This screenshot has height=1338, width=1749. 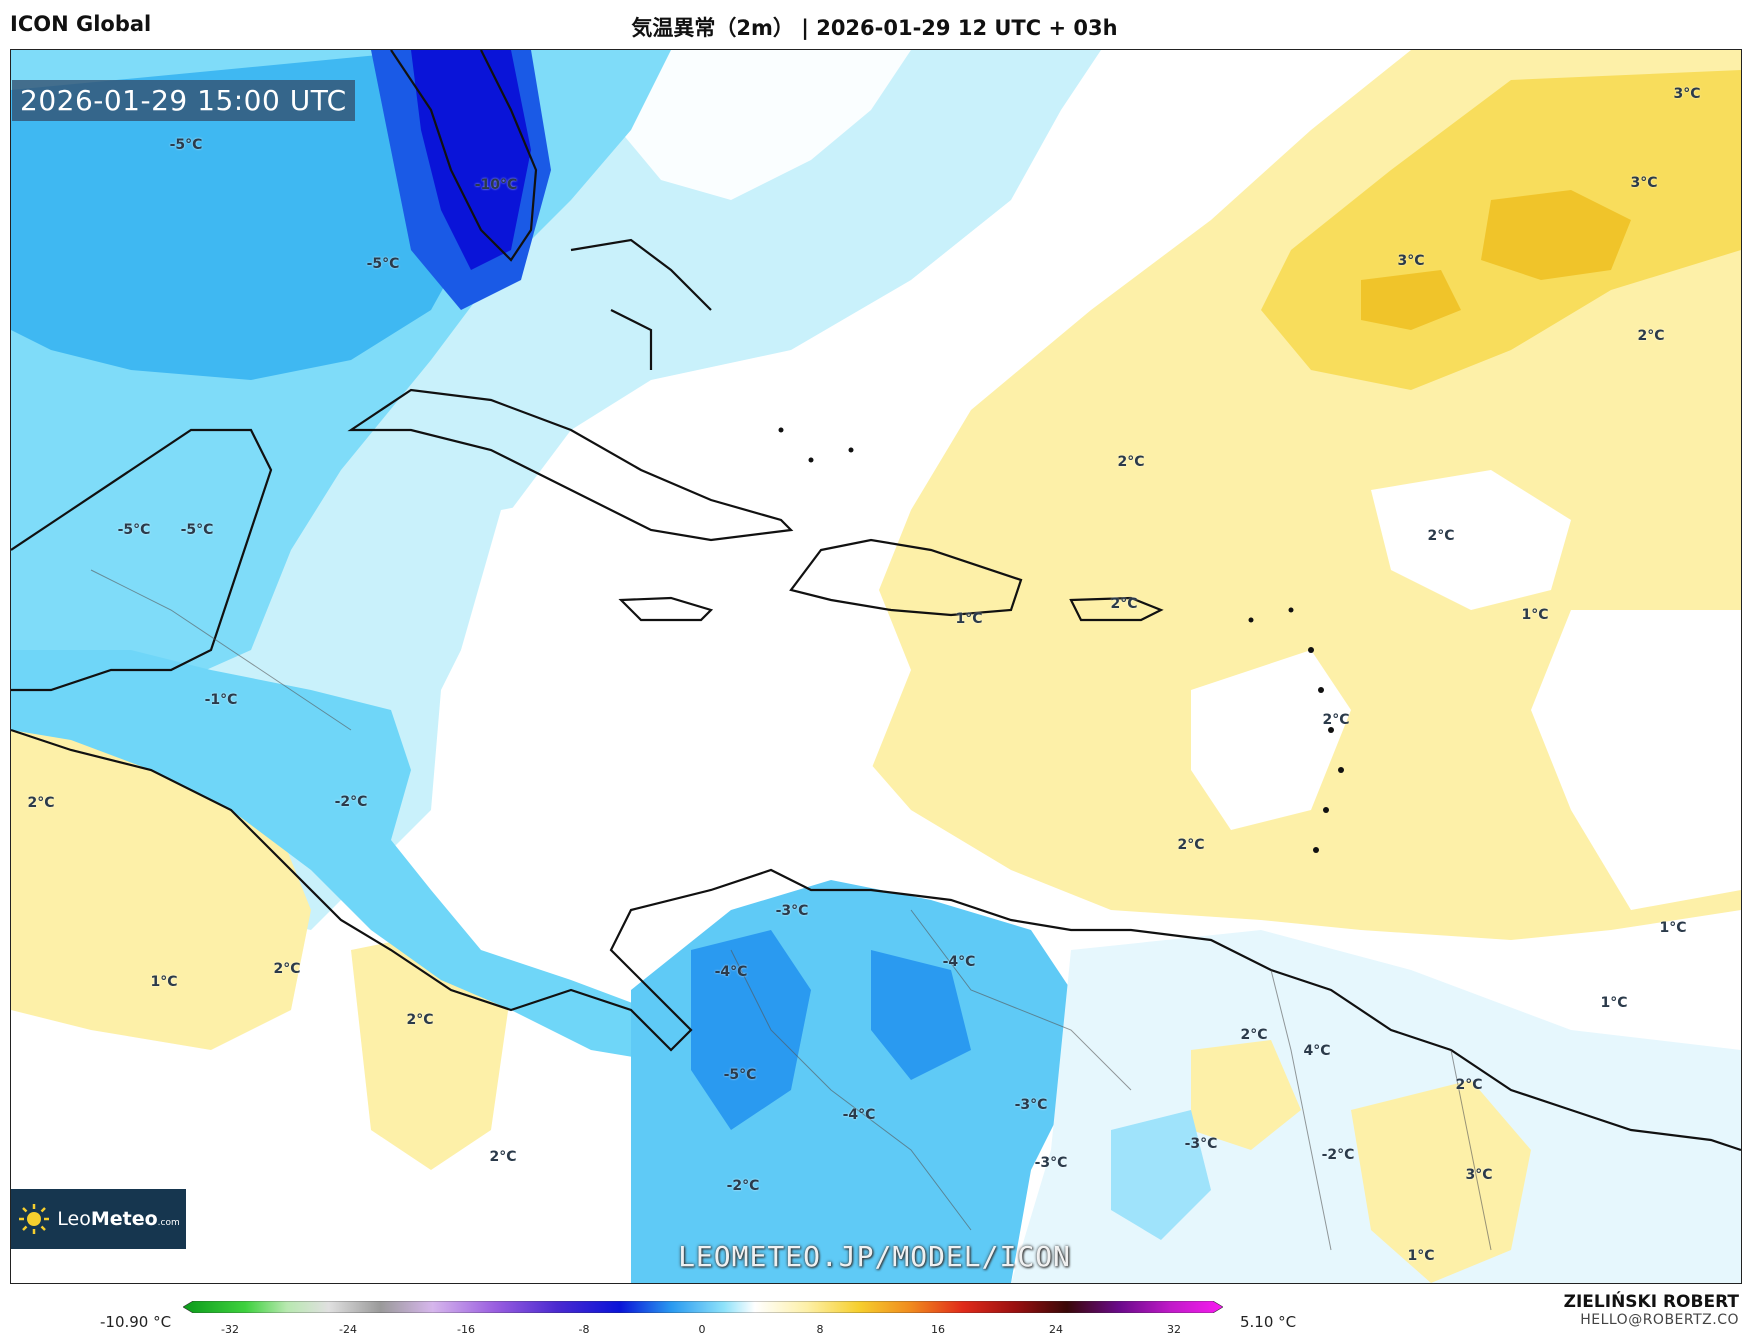 What do you see at coordinates (34, 1219) in the screenshot?
I see `sun-icon` at bounding box center [34, 1219].